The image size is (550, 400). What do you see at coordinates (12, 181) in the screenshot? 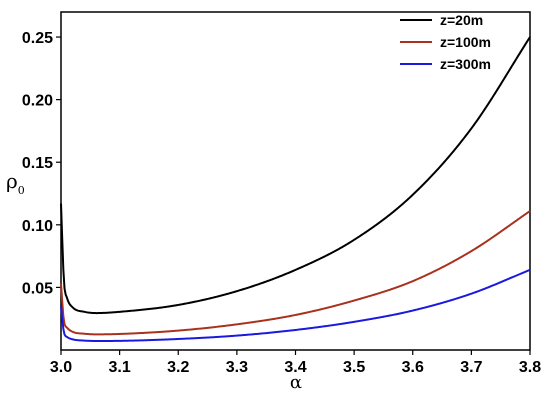
I see `y-axis-label-main: ρ` at bounding box center [12, 181].